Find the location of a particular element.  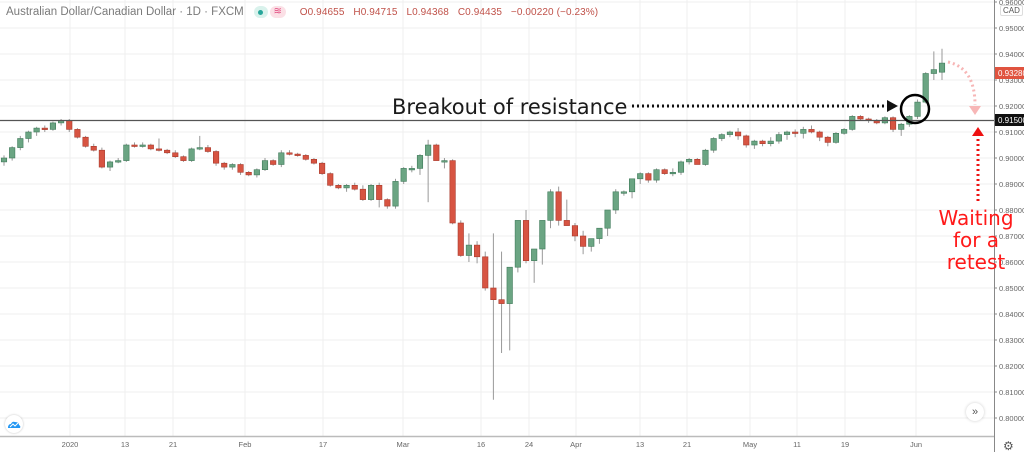

time-label: 17 is located at coordinates (323, 444).